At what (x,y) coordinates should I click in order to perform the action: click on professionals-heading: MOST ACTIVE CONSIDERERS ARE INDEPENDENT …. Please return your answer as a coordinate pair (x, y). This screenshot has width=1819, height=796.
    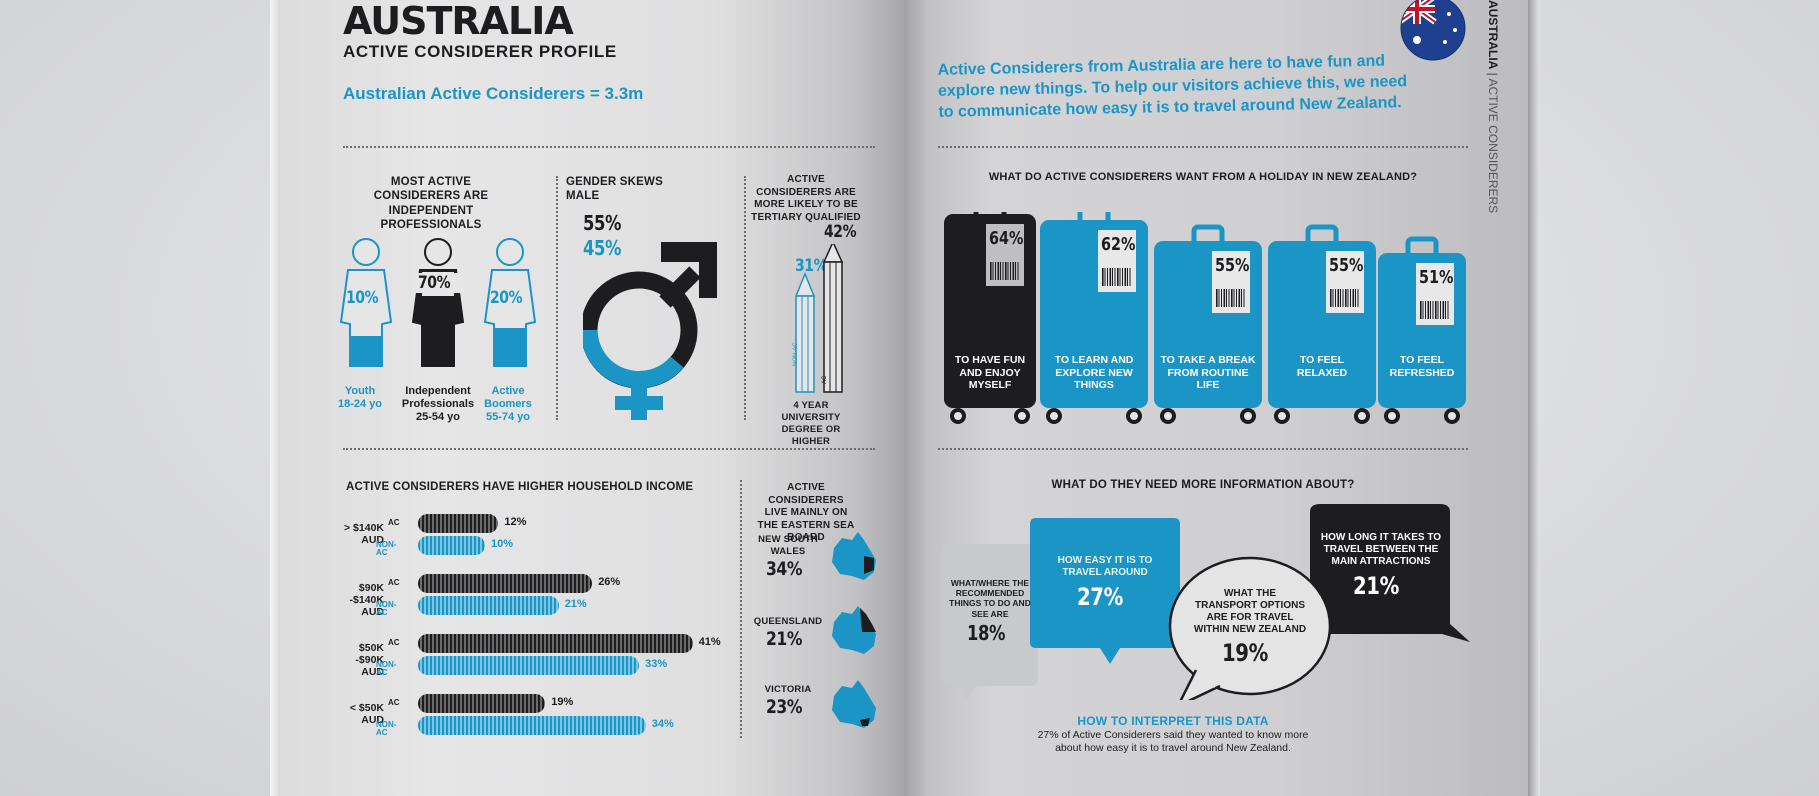
    Looking at the image, I should click on (431, 204).